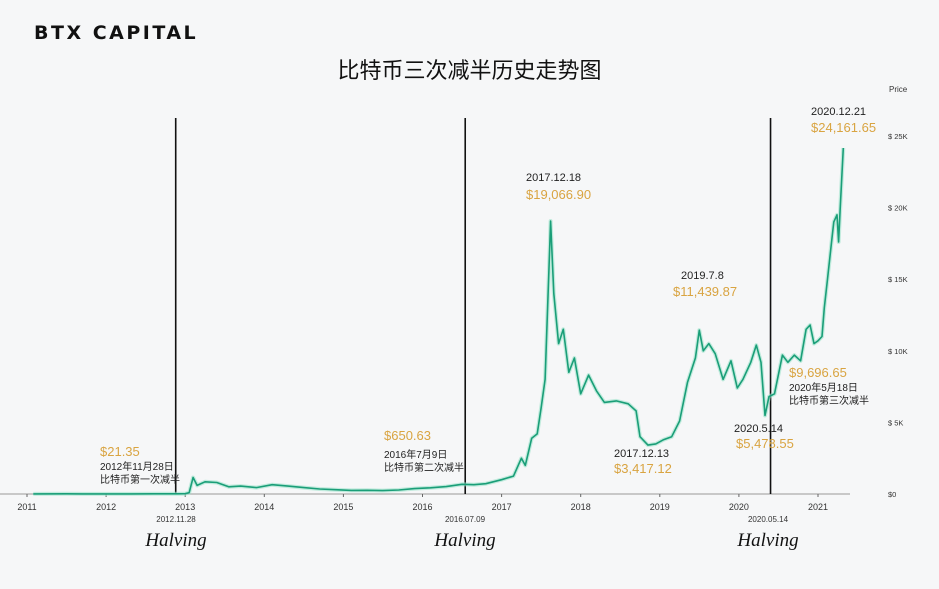 The image size is (939, 589). Describe the element at coordinates (502, 507) in the screenshot. I see `x-tick-label: 2017` at that location.